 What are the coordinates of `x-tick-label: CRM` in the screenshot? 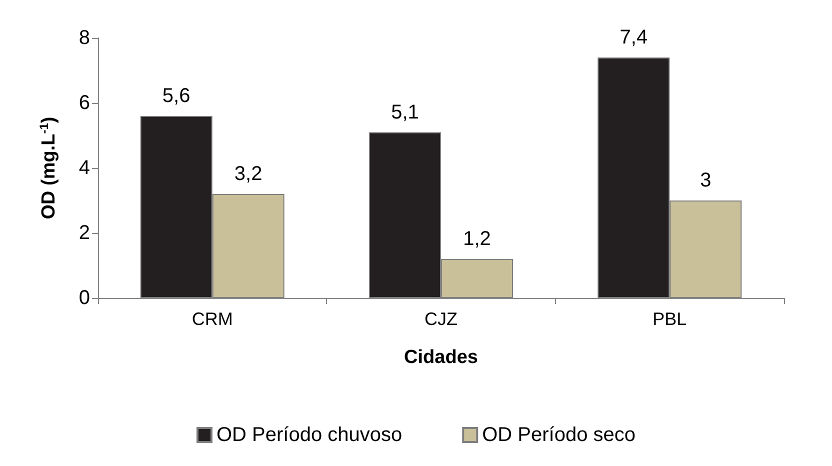 It's located at (212, 319).